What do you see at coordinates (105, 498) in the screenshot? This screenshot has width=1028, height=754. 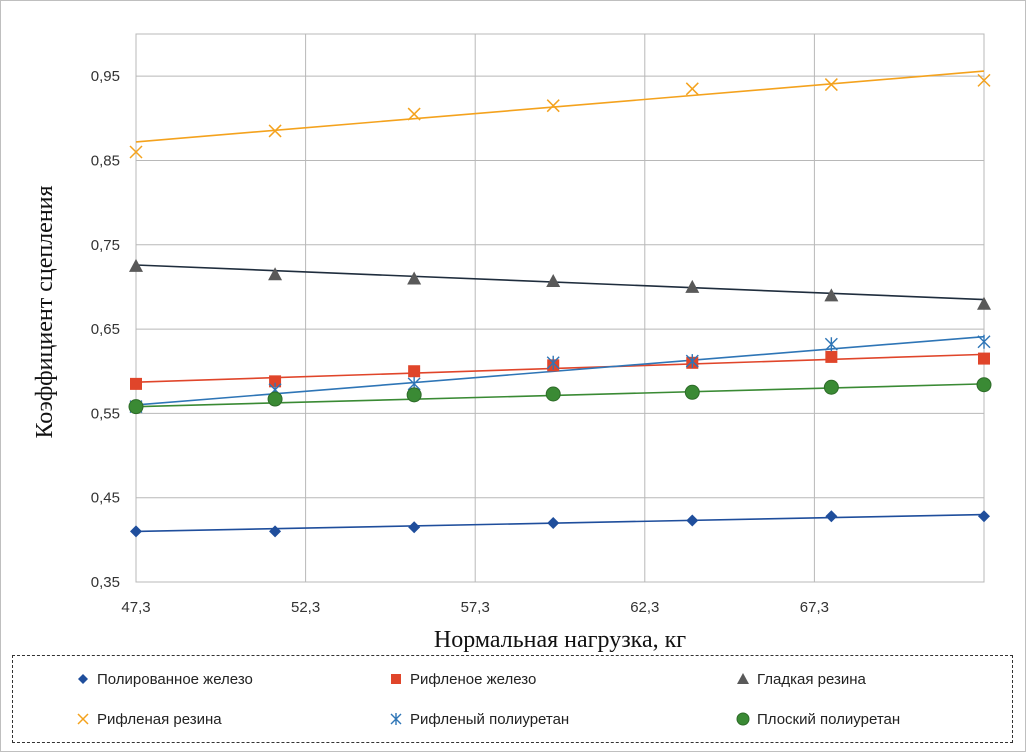 I see `y-tick-label: 0,45` at bounding box center [105, 498].